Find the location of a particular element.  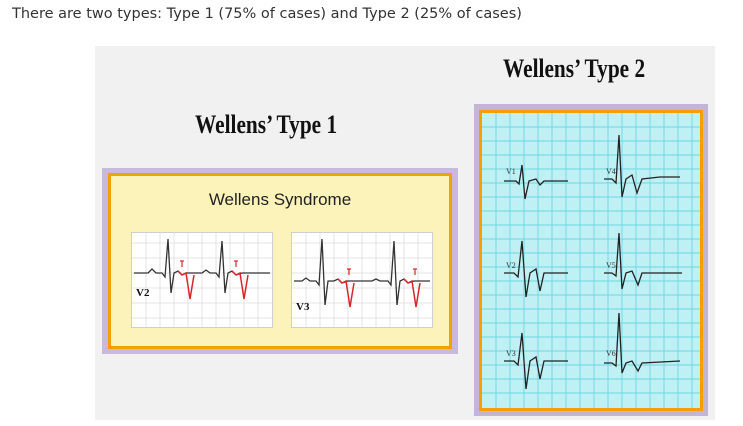

ecg-trace-v6 is located at coordinates (642, 343).